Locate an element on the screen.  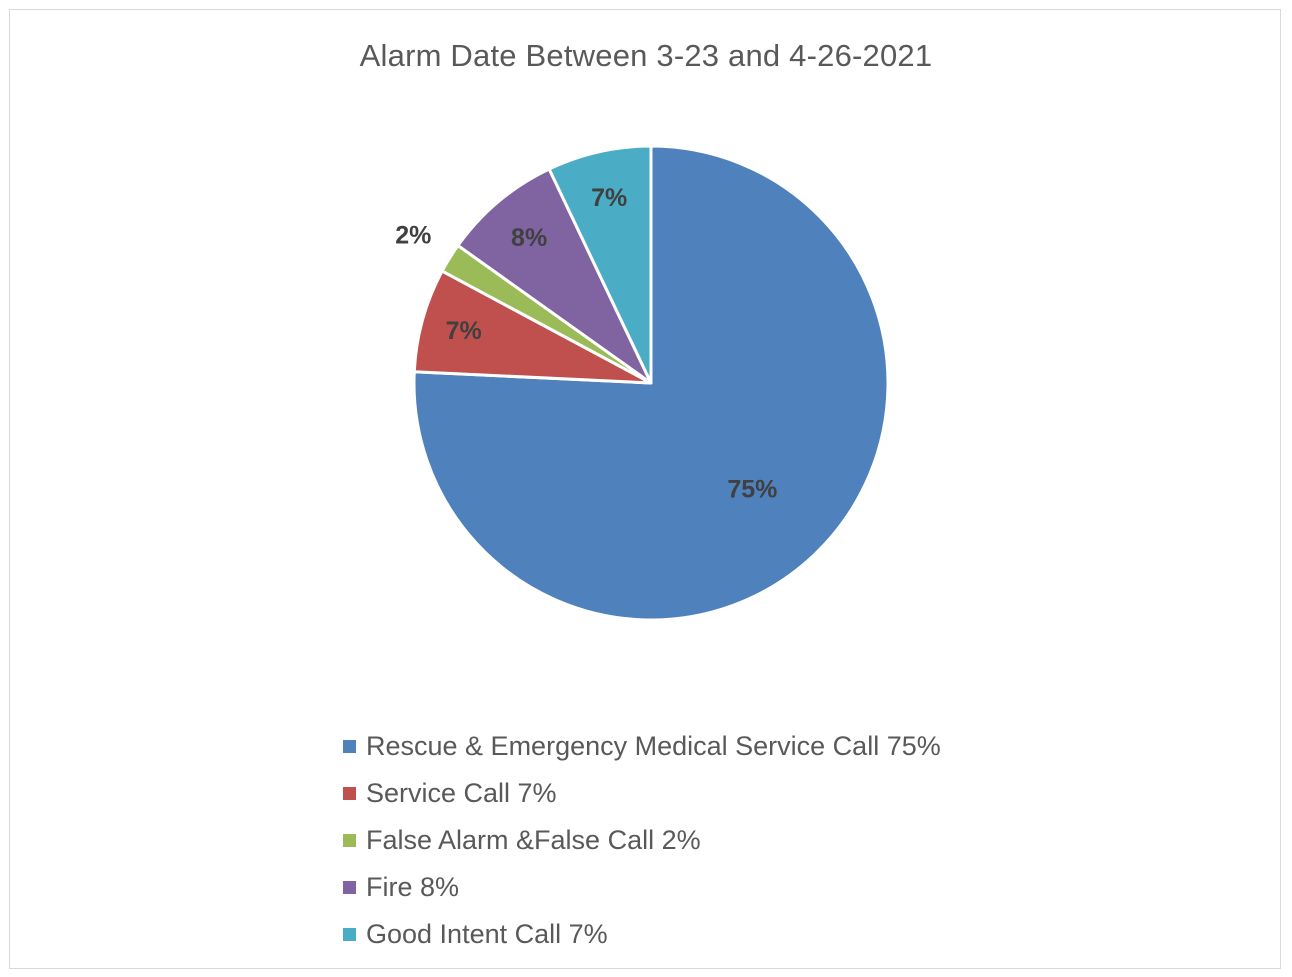
chart-title: Alarm Date Between 3-23 and 4-26-2021 is located at coordinates (646, 55).